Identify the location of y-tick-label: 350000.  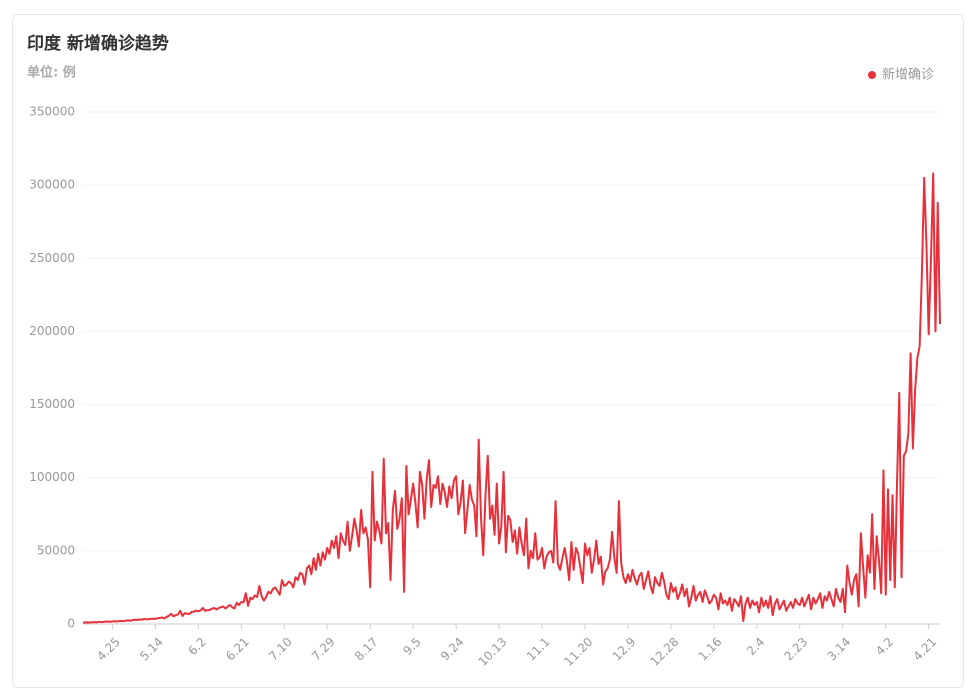
(52, 112).